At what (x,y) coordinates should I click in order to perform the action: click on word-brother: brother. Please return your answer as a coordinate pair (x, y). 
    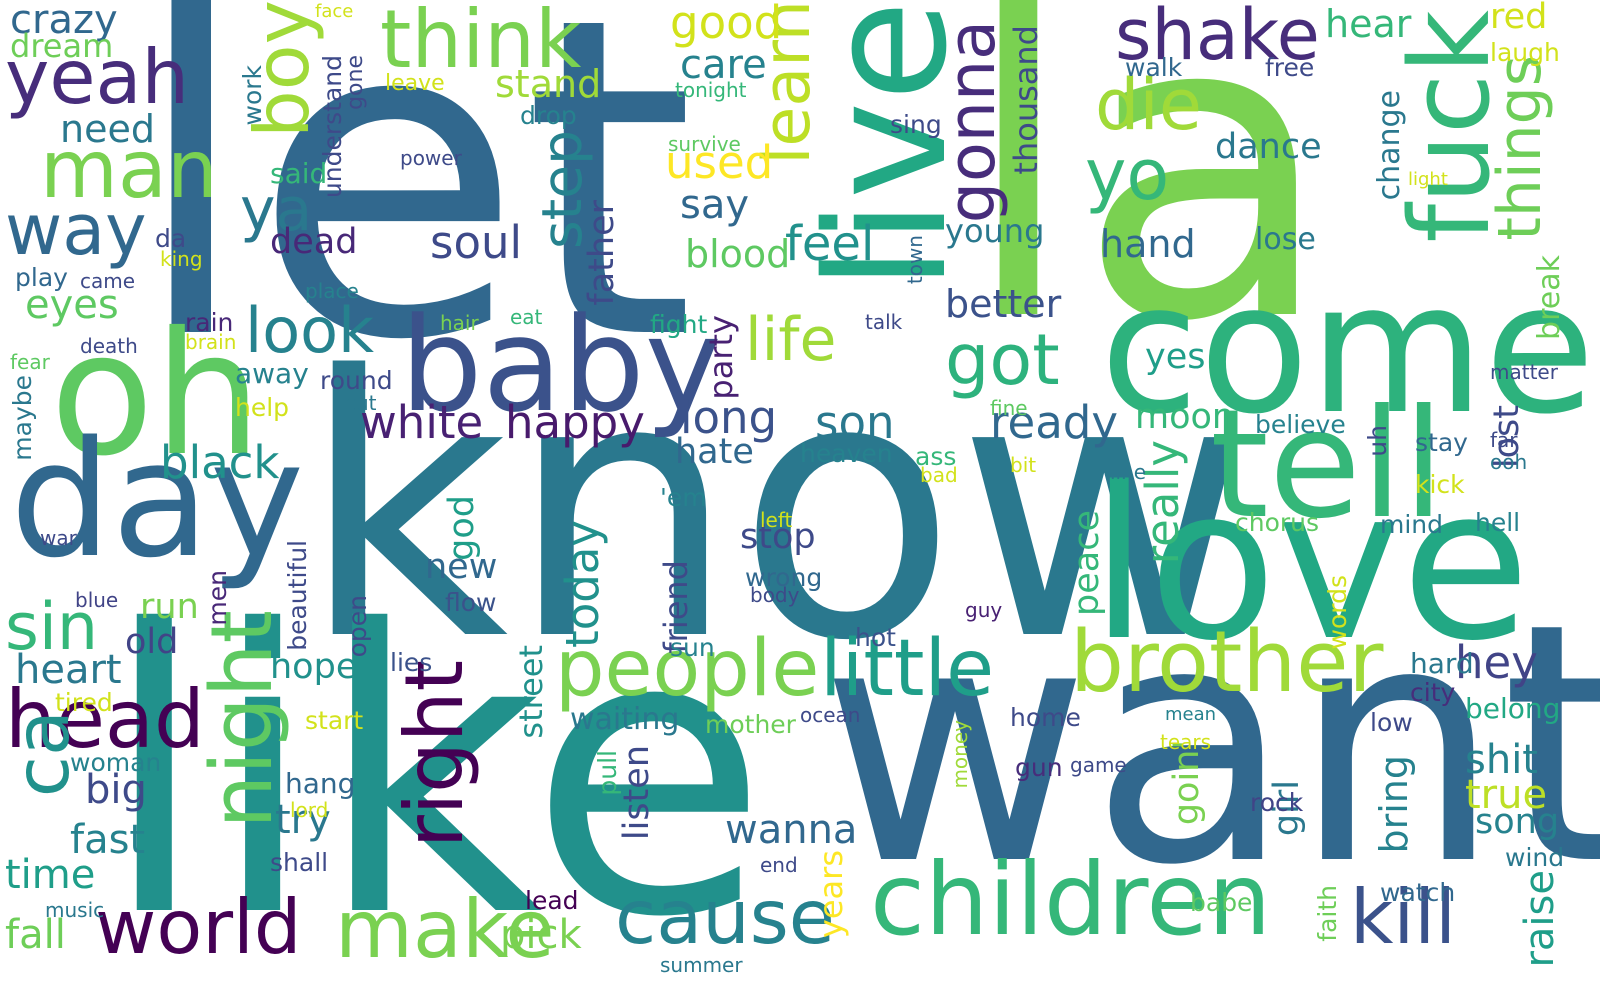
    Looking at the image, I should click on (1227, 662).